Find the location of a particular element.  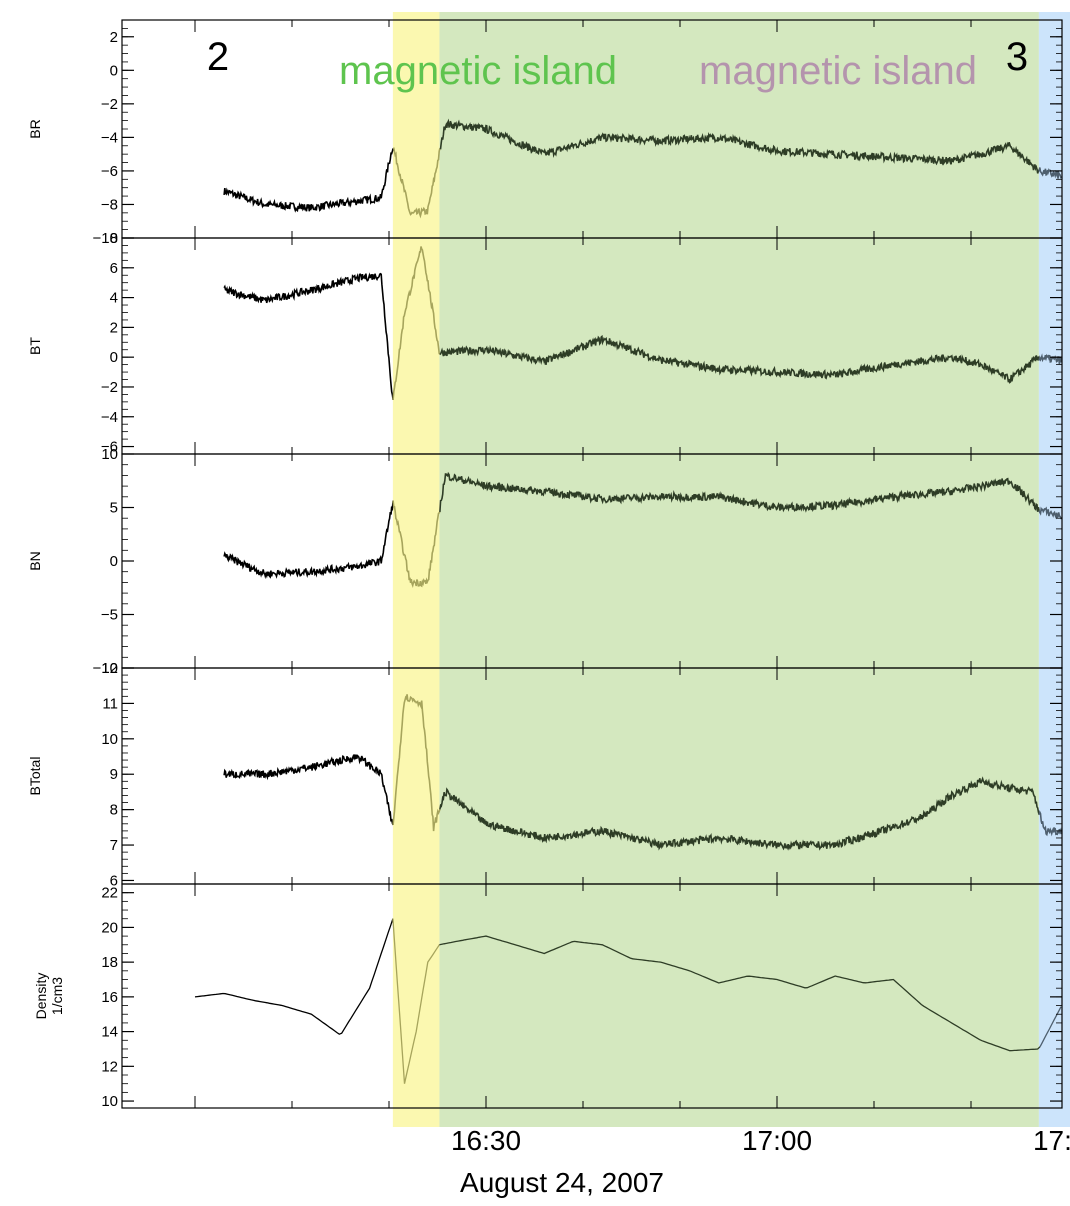

ytick-label-3-4: 8 is located at coordinates (114, 810).